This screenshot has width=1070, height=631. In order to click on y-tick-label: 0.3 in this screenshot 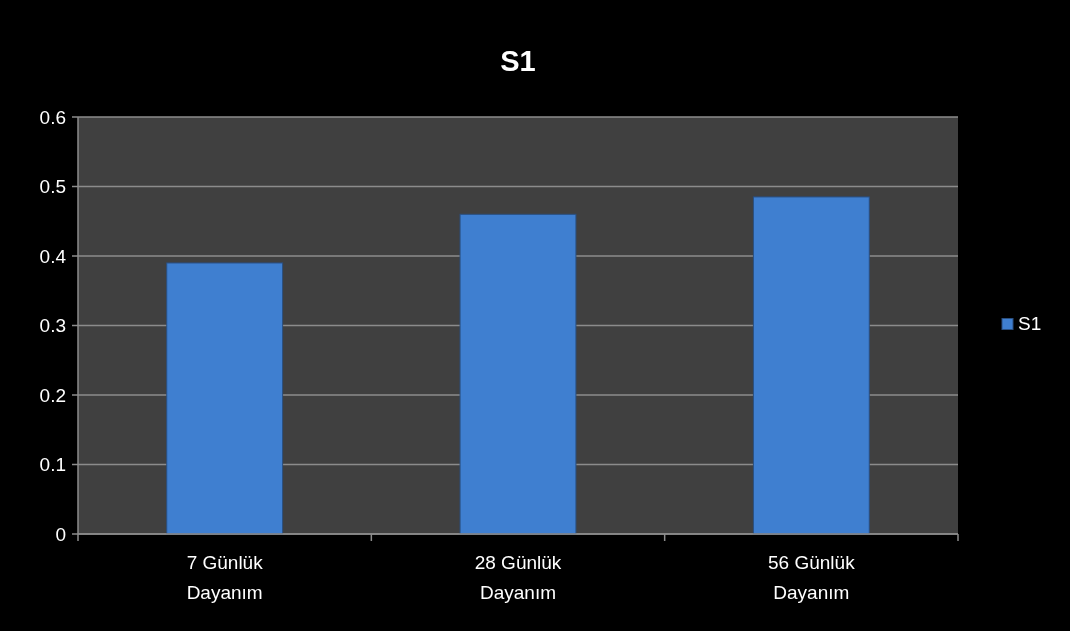, I will do `click(52, 326)`.